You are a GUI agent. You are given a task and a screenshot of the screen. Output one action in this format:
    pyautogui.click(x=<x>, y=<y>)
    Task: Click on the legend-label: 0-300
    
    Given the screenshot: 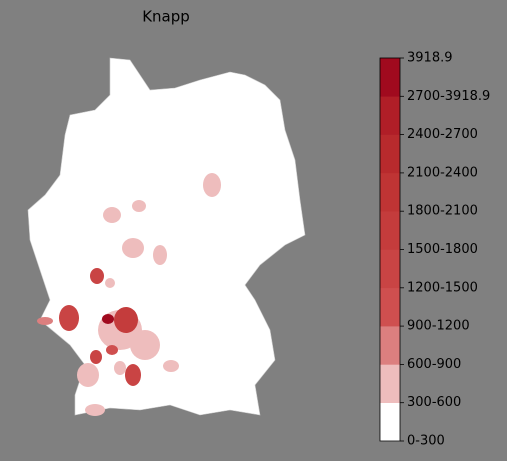 What is the action you would take?
    pyautogui.click(x=426, y=441)
    